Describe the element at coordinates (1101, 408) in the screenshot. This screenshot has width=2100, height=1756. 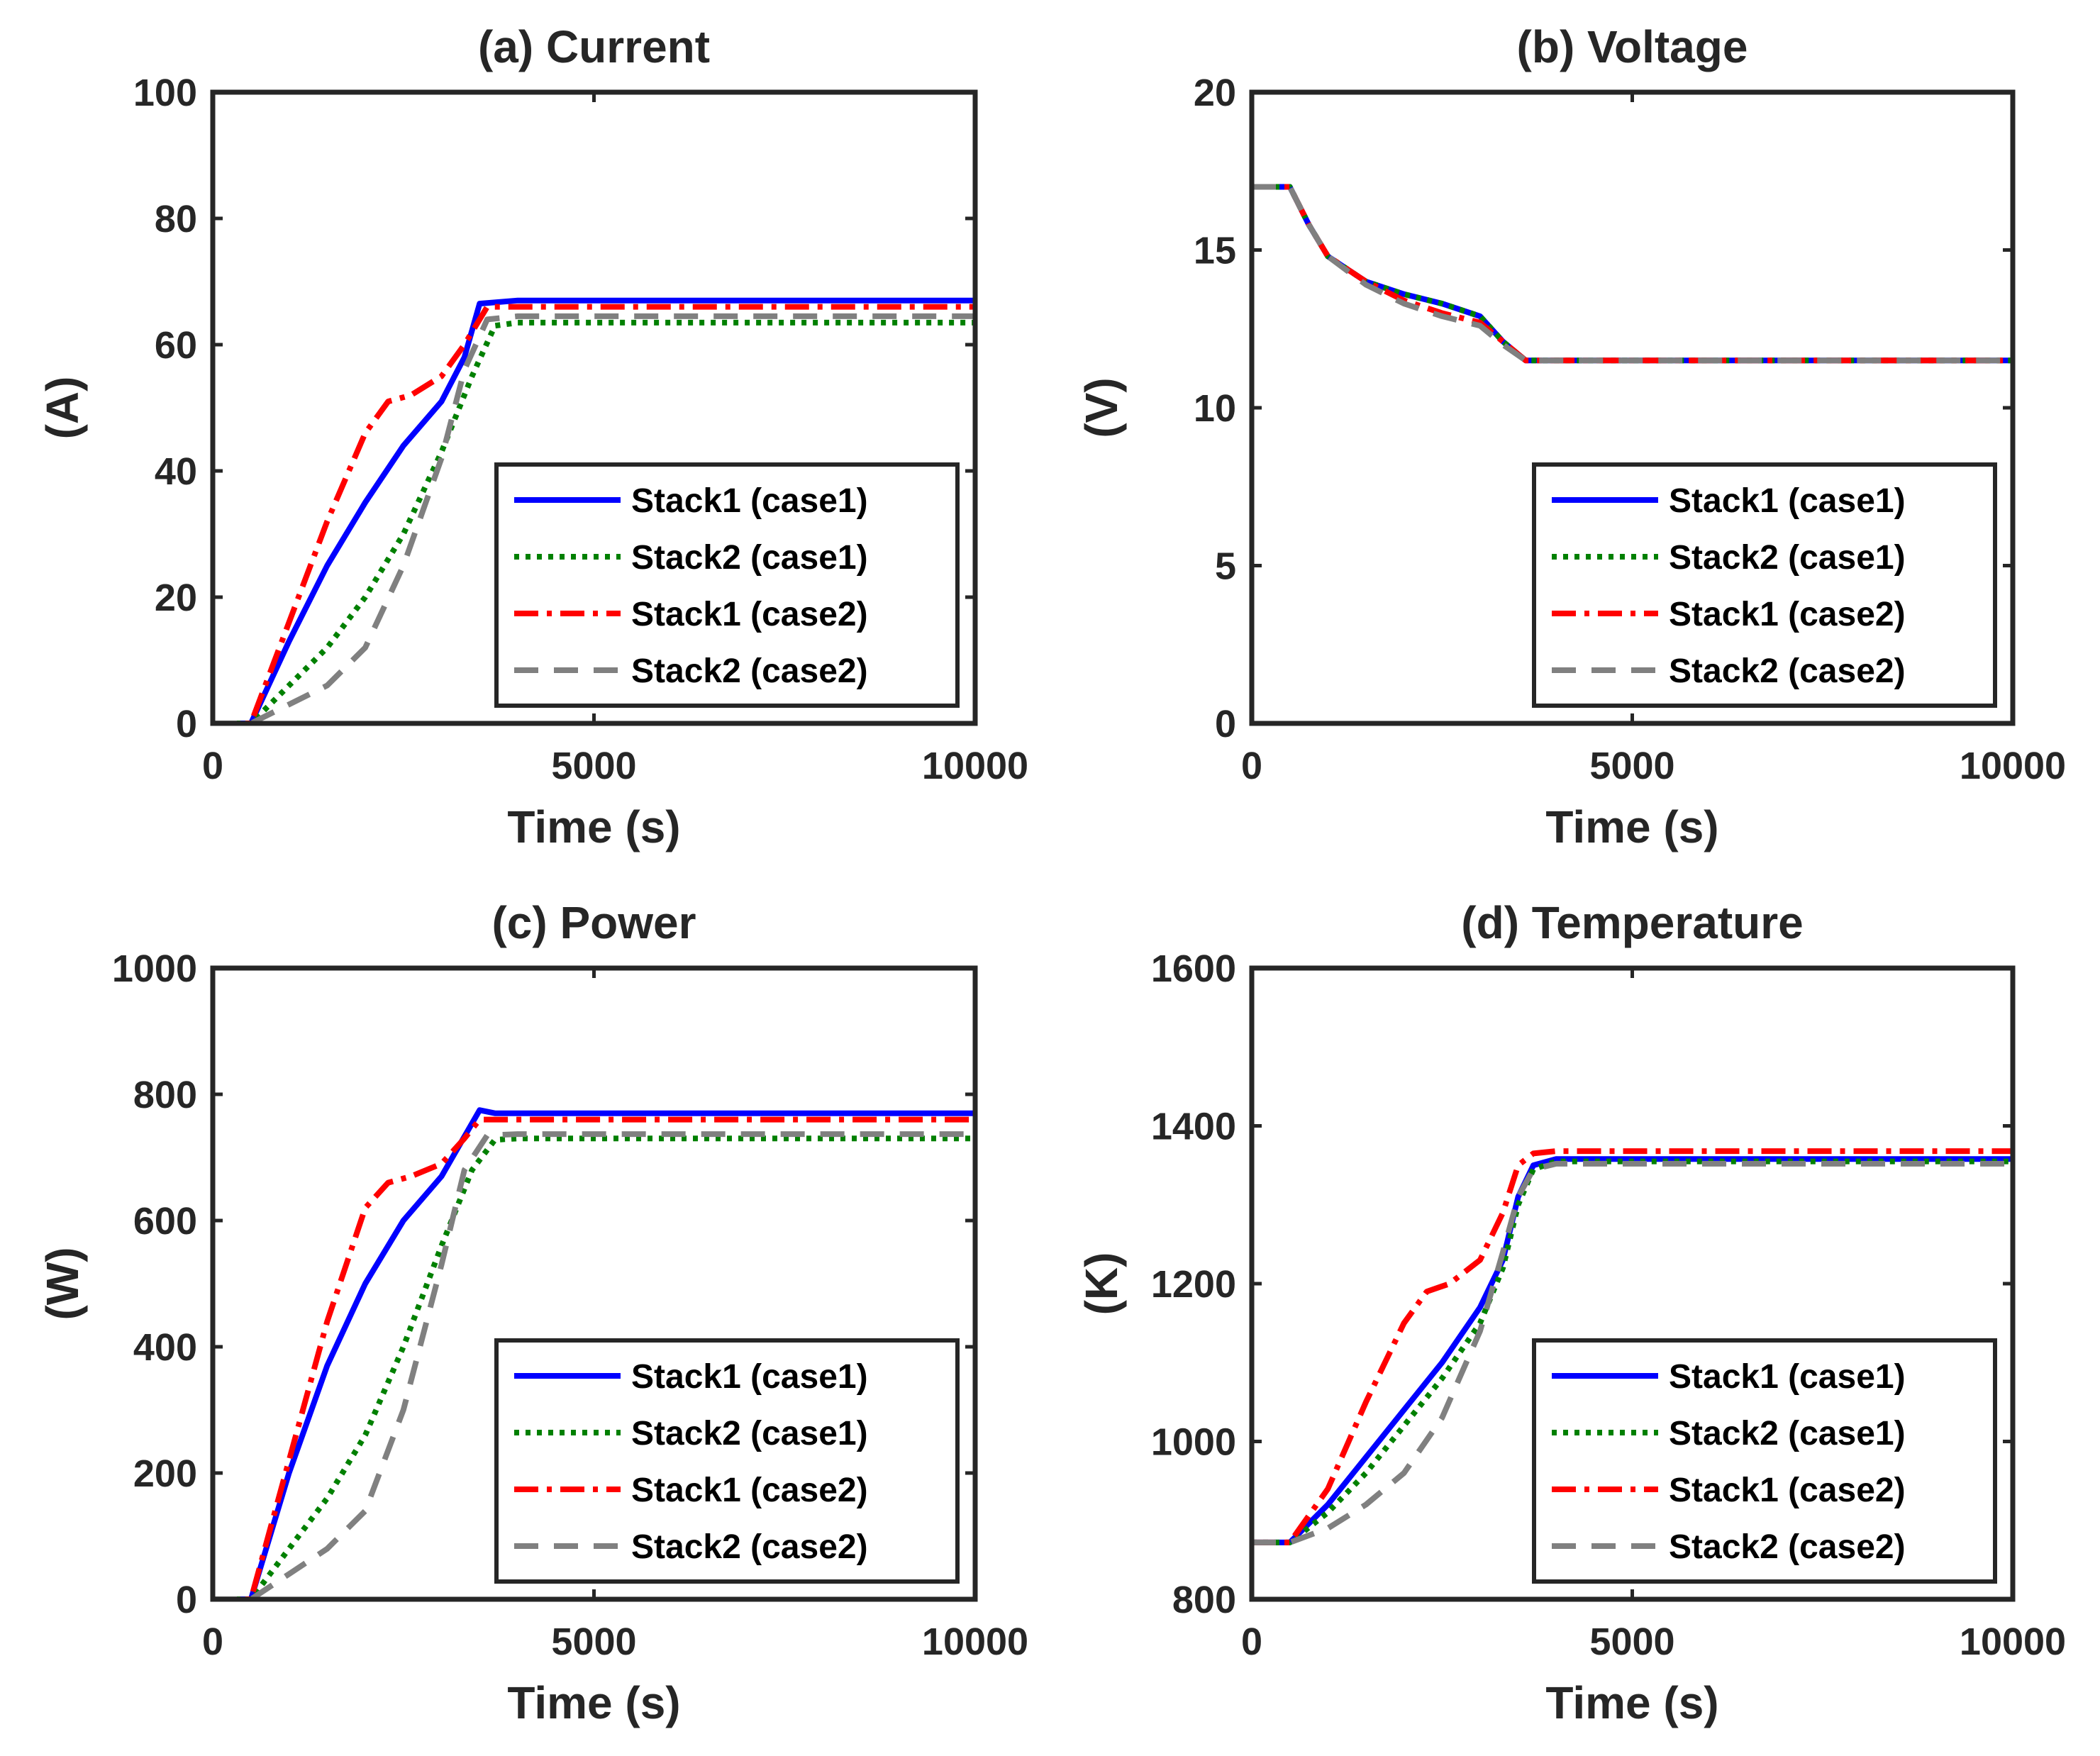
I see `chart-2-ylabel: (V)` at that location.